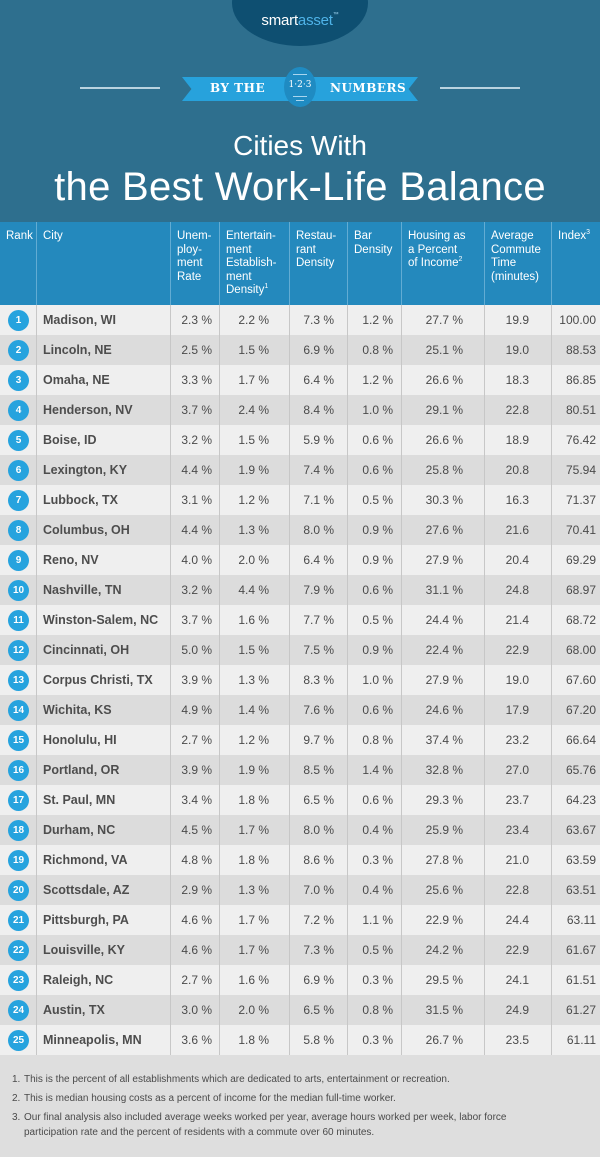 The image size is (600, 1157). Describe the element at coordinates (319, 410) in the screenshot. I see `restaurant-cell: 8.4 %` at that location.